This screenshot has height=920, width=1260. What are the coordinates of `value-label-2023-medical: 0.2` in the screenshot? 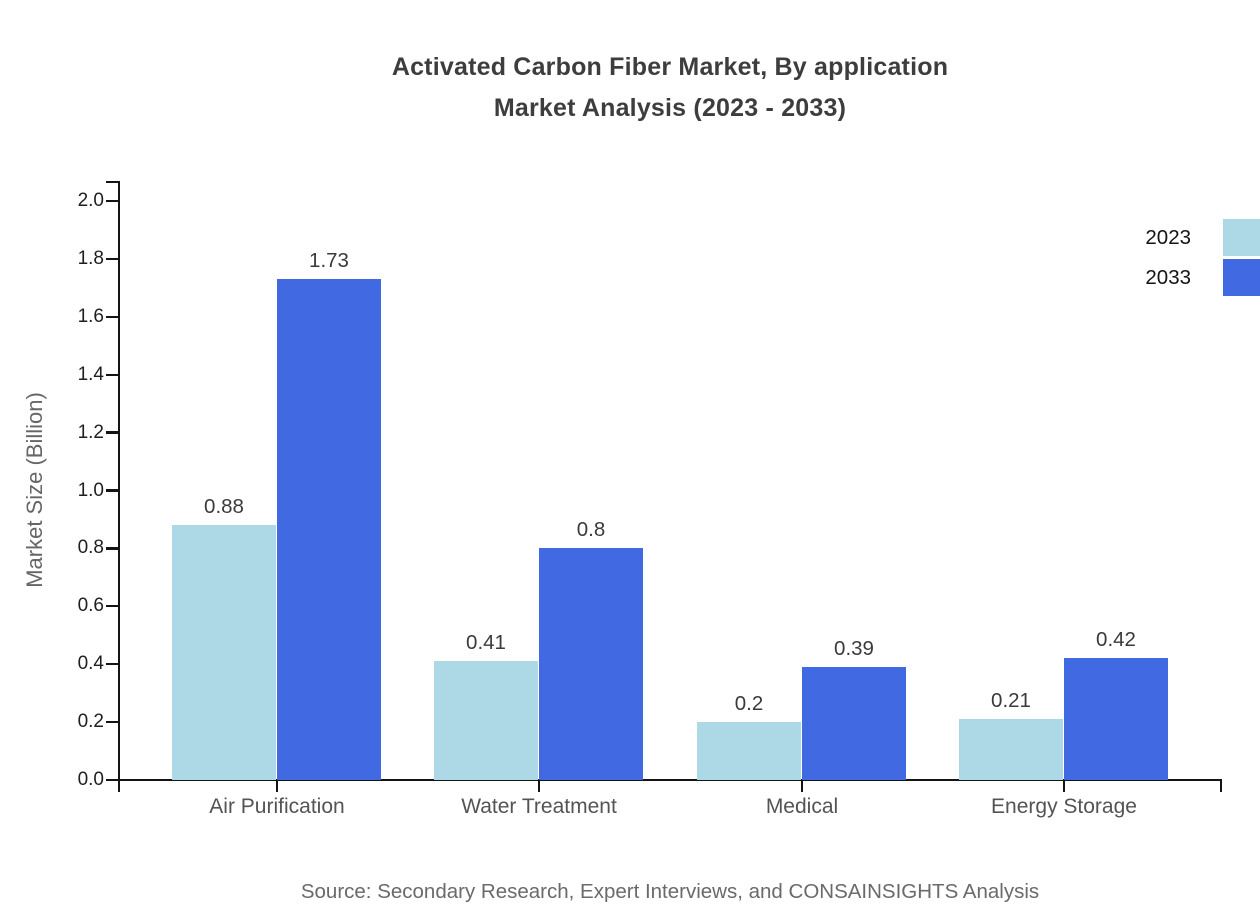 It's located at (749, 704).